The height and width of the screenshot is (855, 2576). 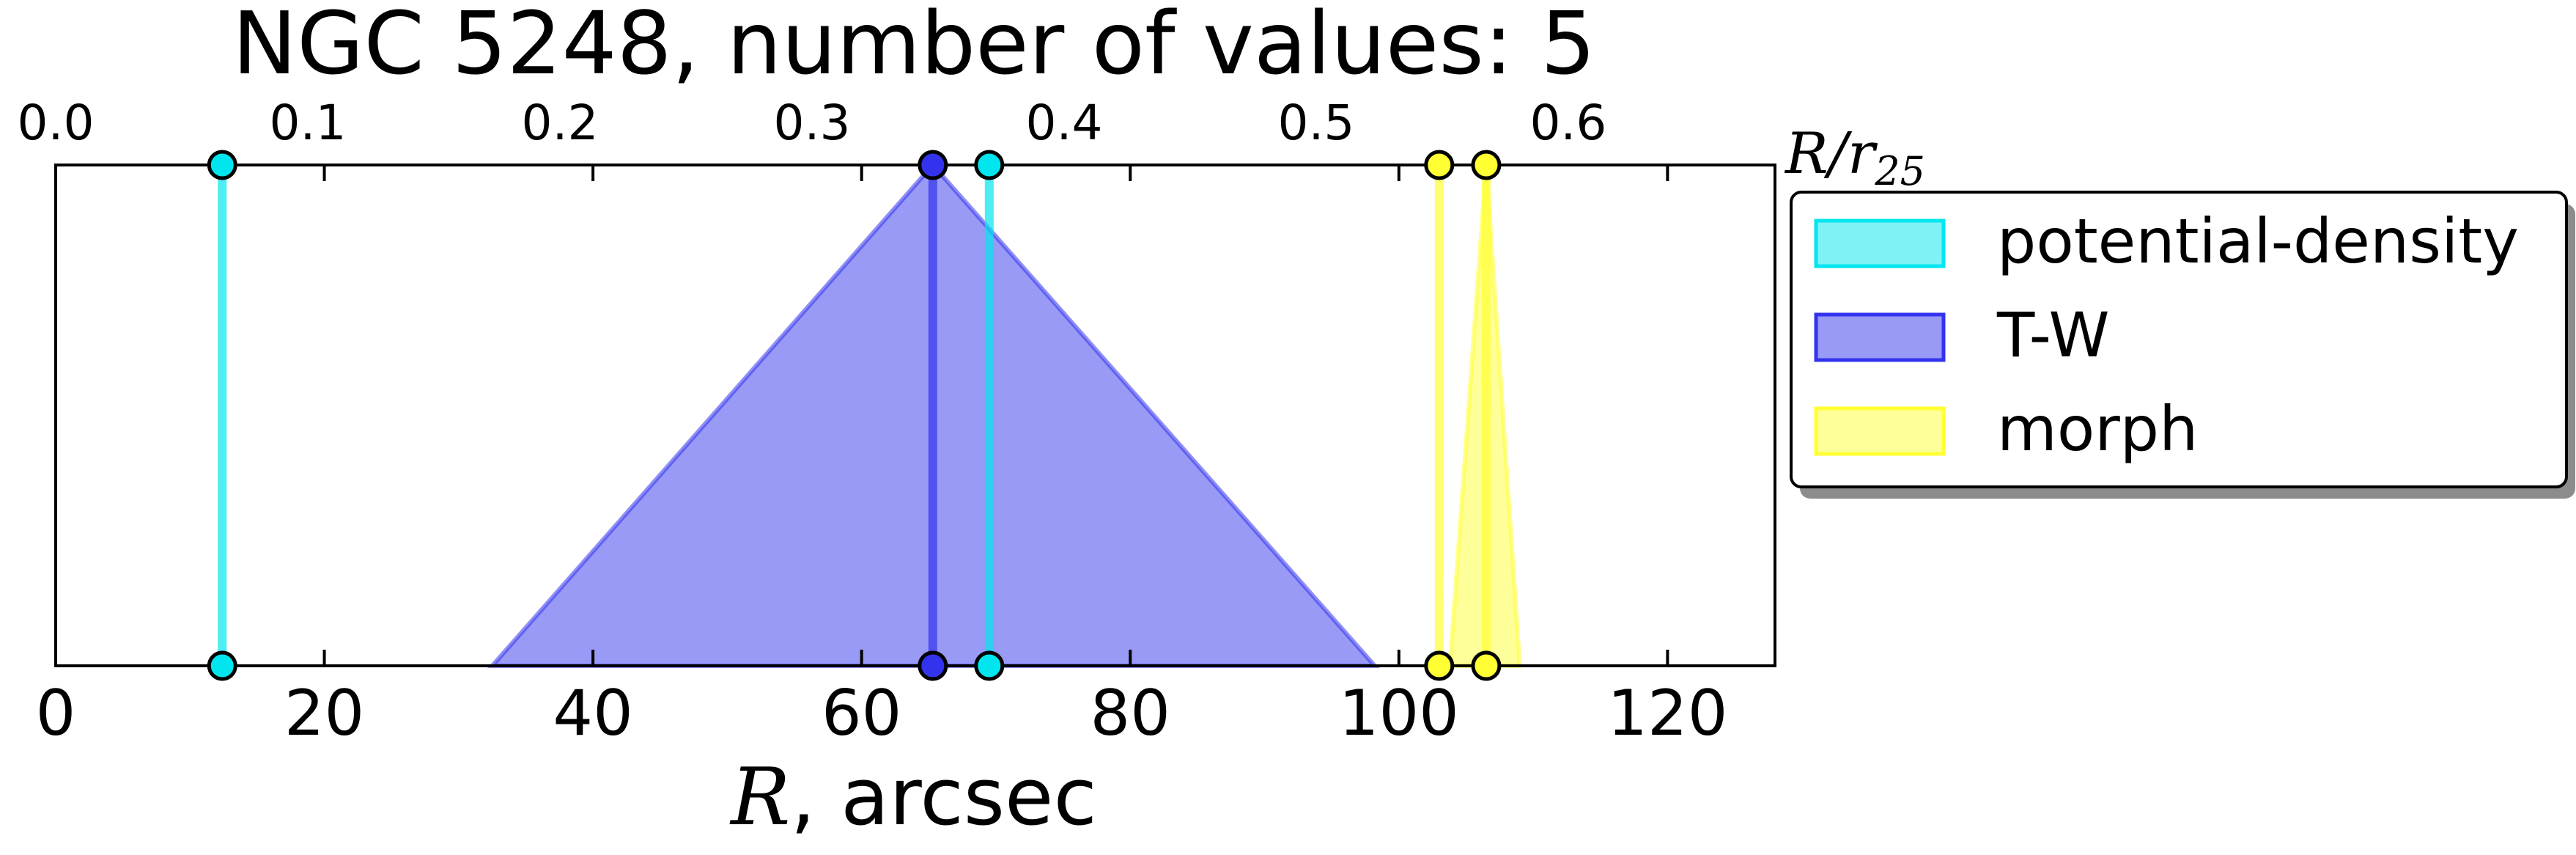 What do you see at coordinates (759, 797) in the screenshot?
I see `x-axis-label-symbol: R` at bounding box center [759, 797].